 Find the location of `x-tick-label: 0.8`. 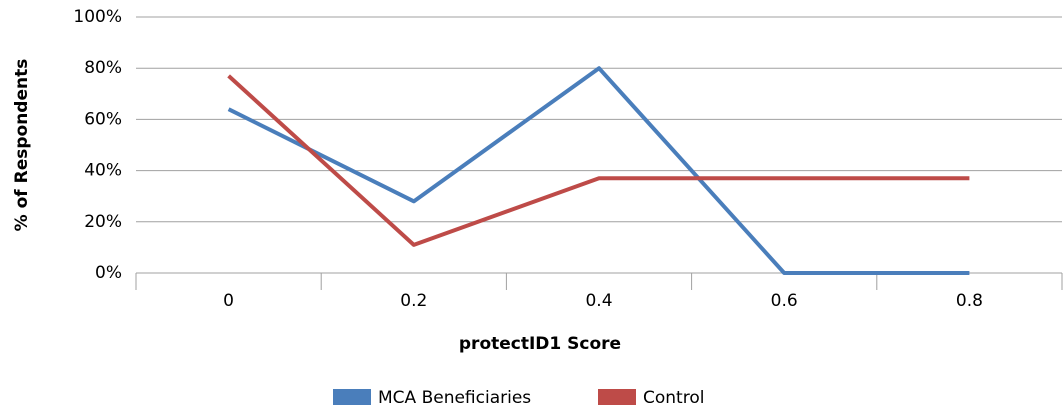

x-tick-label: 0.8 is located at coordinates (969, 301).